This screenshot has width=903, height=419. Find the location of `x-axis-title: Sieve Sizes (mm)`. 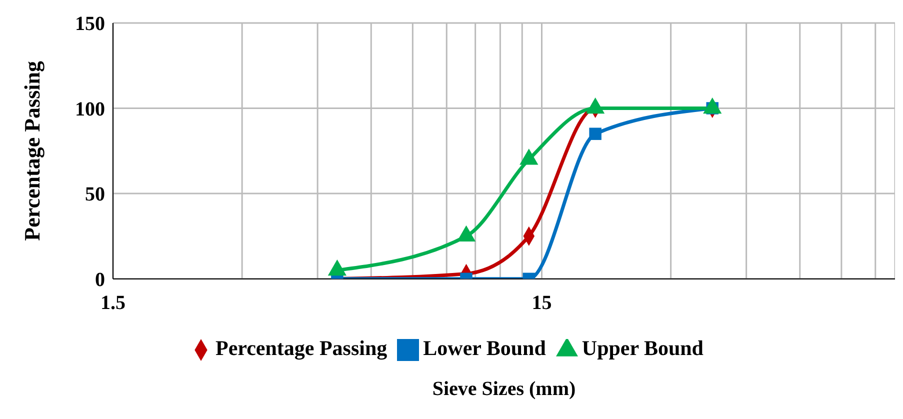

x-axis-title: Sieve Sizes (mm) is located at coordinates (504, 389).